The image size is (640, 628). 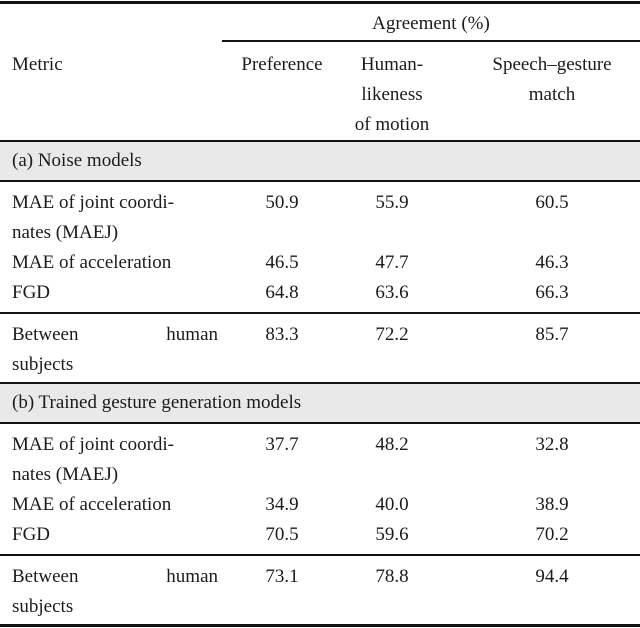 What do you see at coordinates (320, 555) in the screenshot?
I see `section-b-baseline-rule` at bounding box center [320, 555].